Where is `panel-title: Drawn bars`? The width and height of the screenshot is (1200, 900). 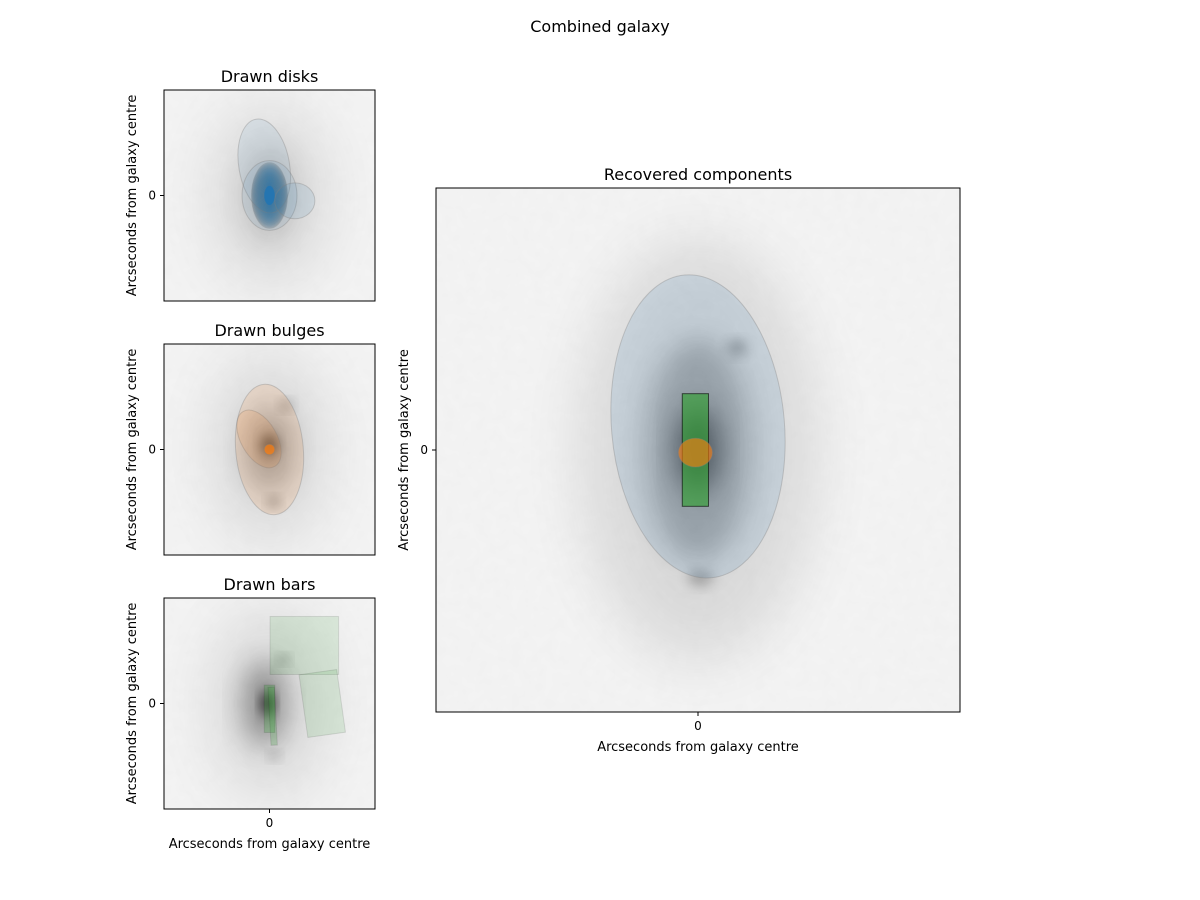 panel-title: Drawn bars is located at coordinates (270, 584).